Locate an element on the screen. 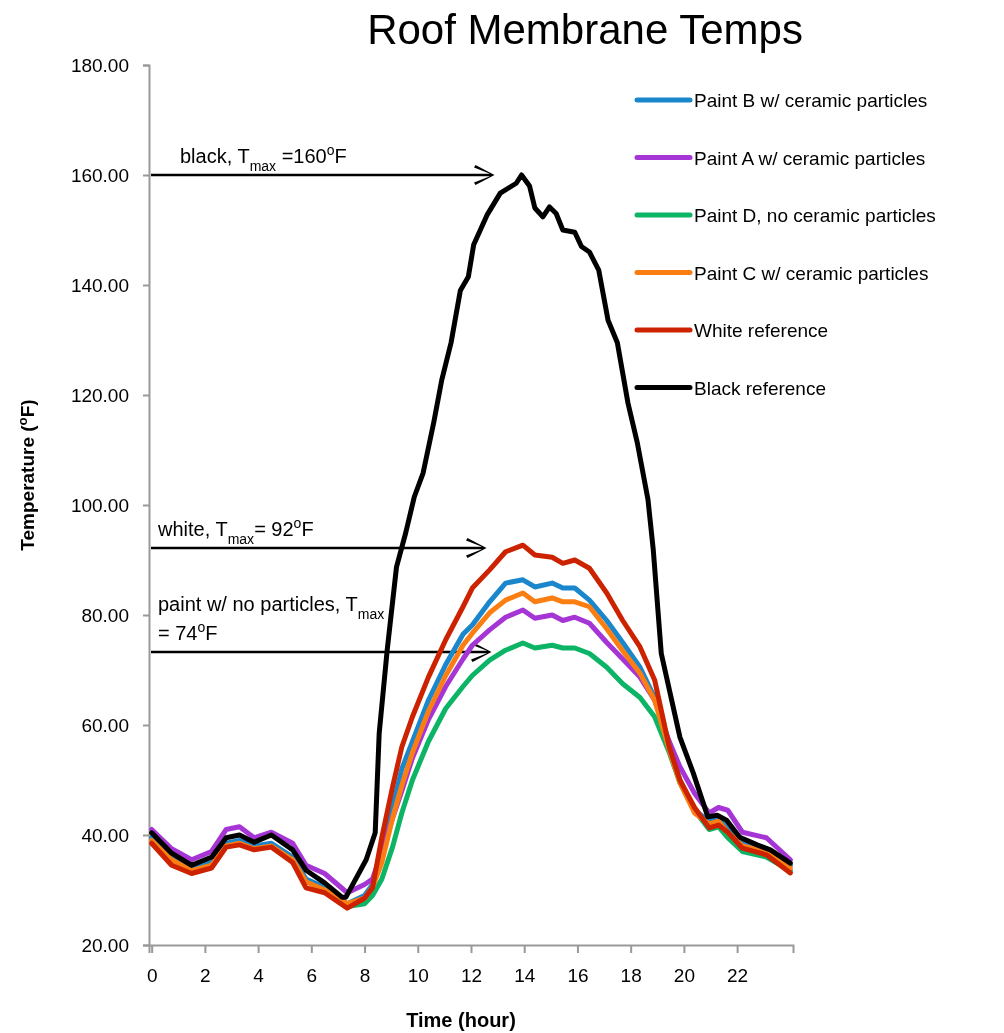 The width and height of the screenshot is (1004, 1033). x-tick-label: 20 is located at coordinates (684, 976).